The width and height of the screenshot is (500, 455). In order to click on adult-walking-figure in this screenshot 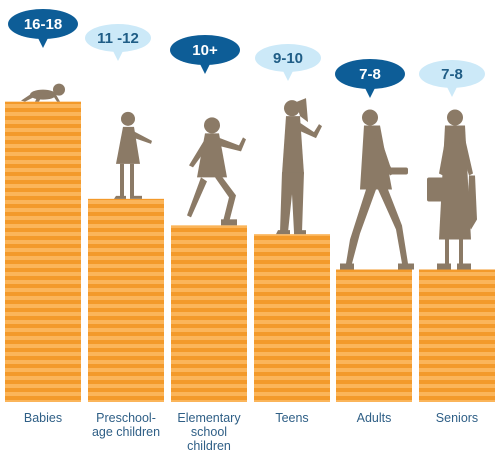, I will do `click(377, 189)`.